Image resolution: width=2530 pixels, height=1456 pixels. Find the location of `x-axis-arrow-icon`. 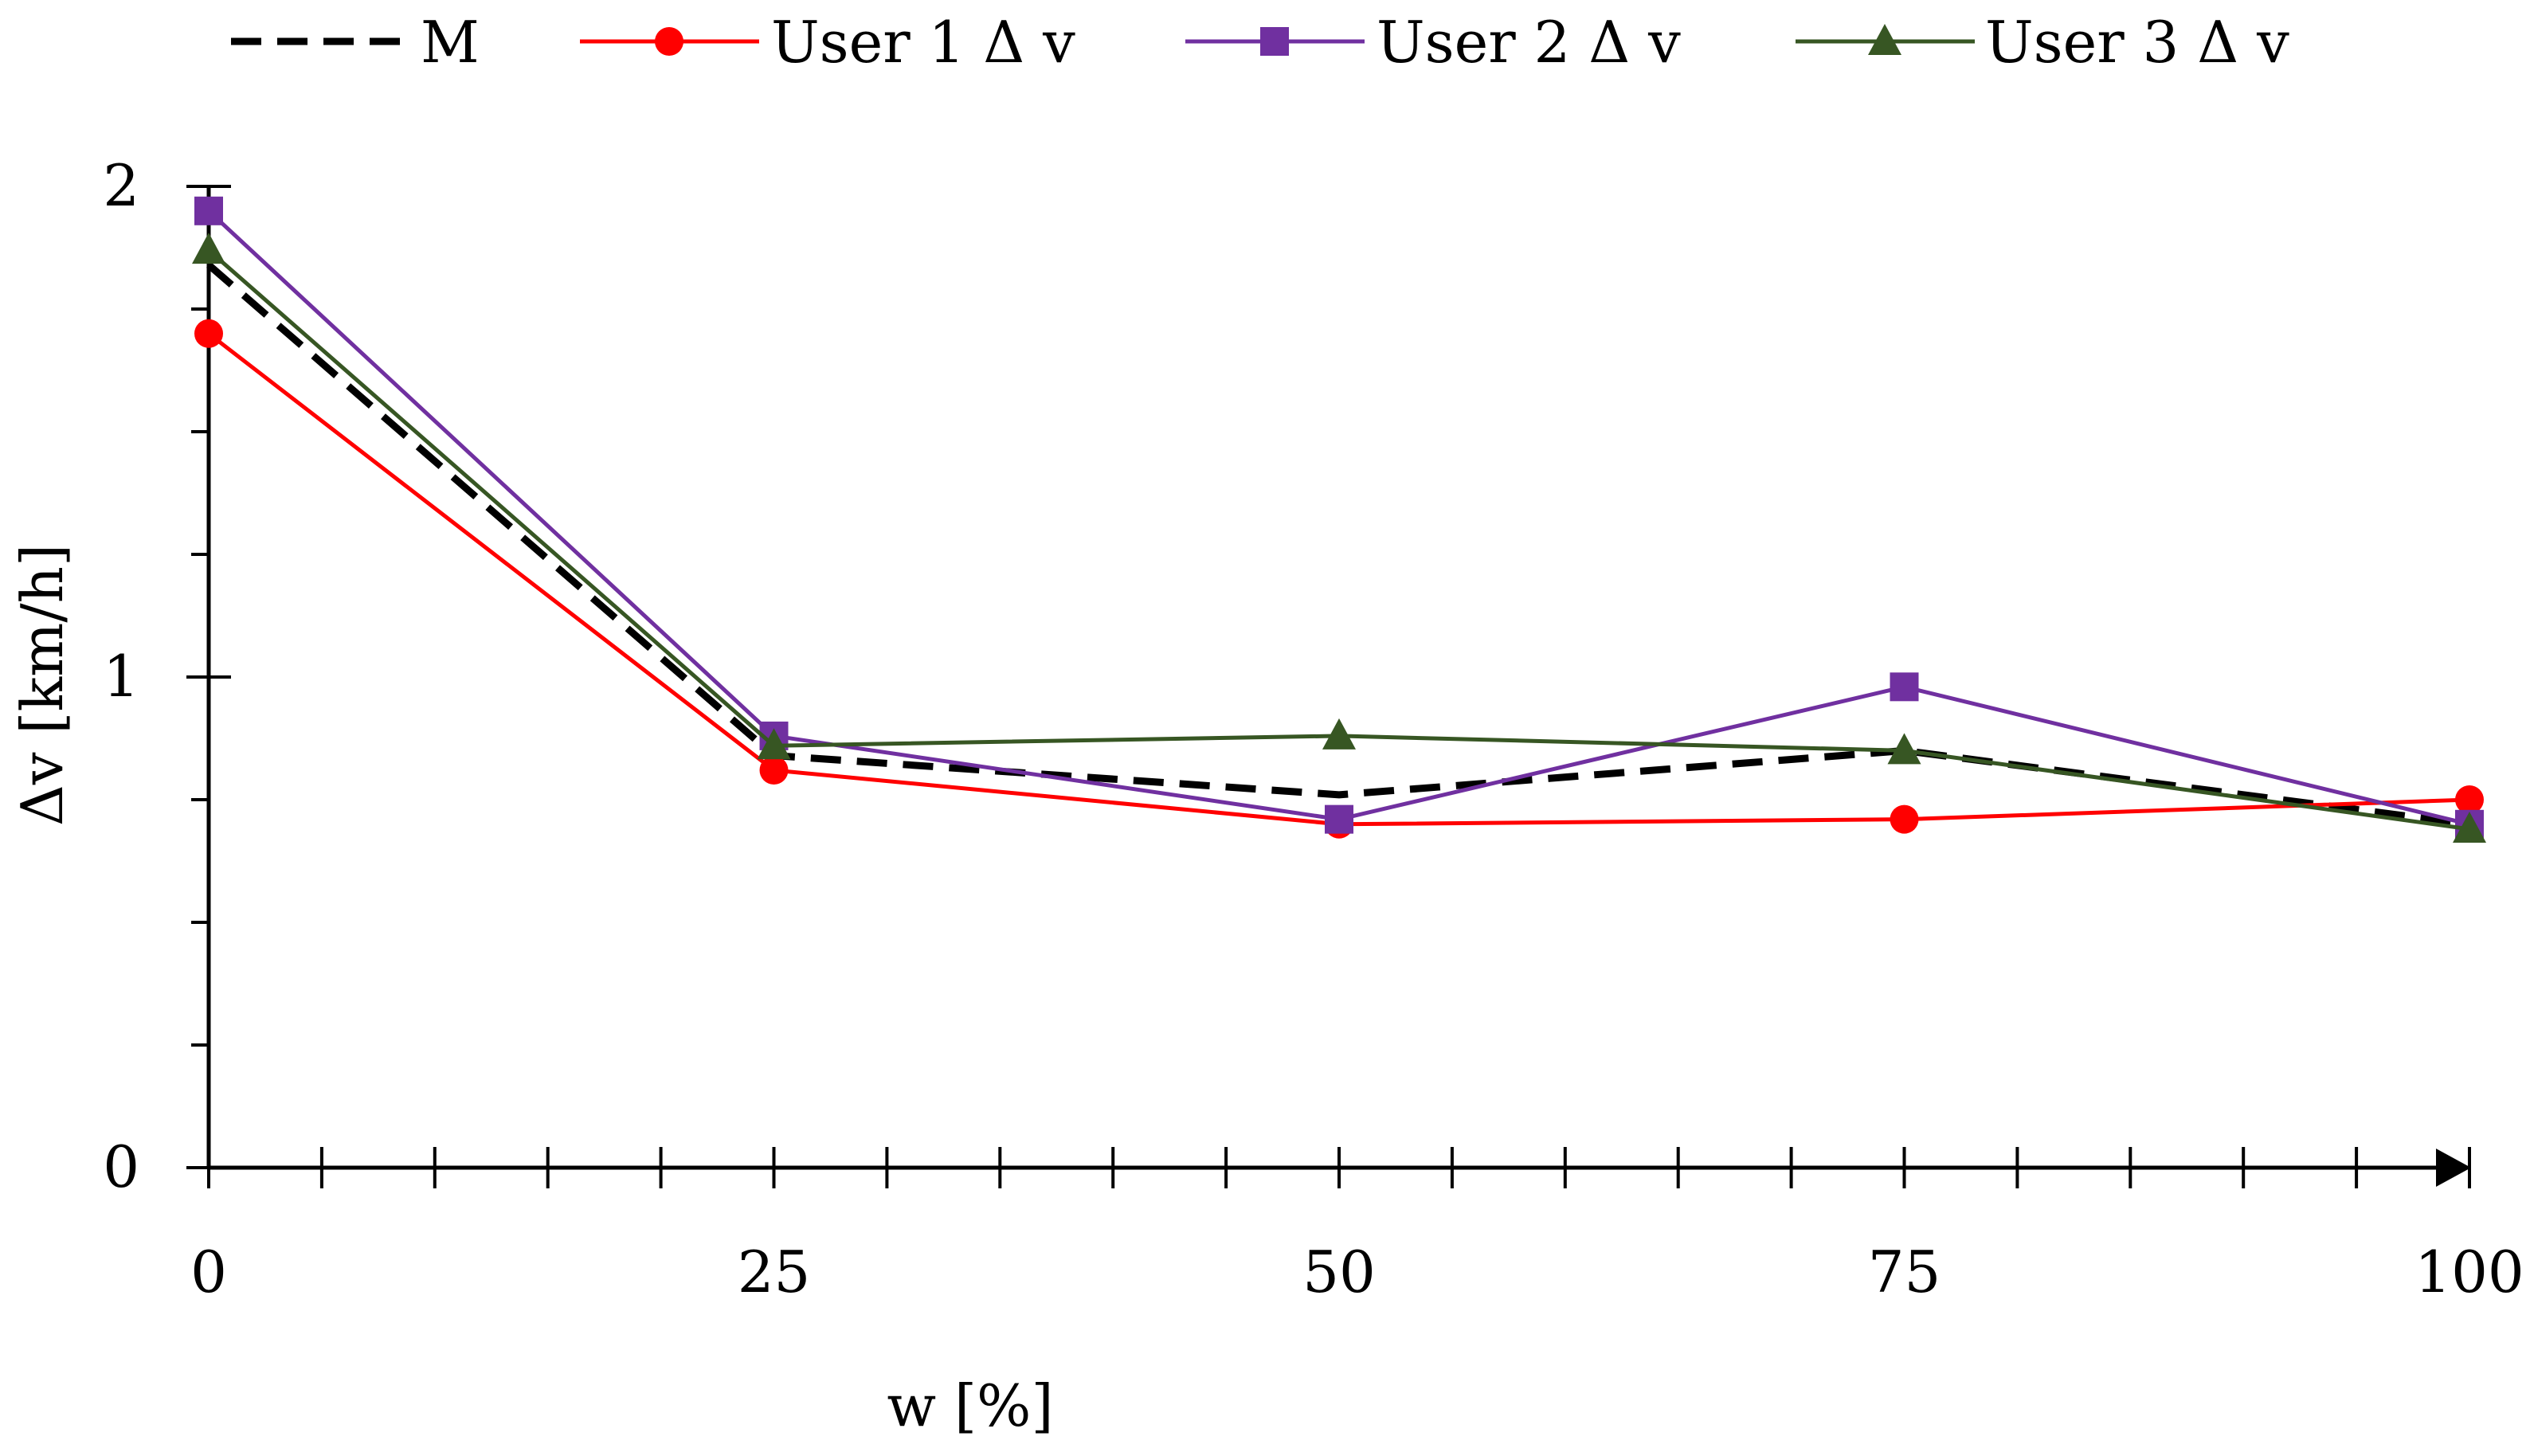

x-axis-arrow-icon is located at coordinates (2453, 1168).